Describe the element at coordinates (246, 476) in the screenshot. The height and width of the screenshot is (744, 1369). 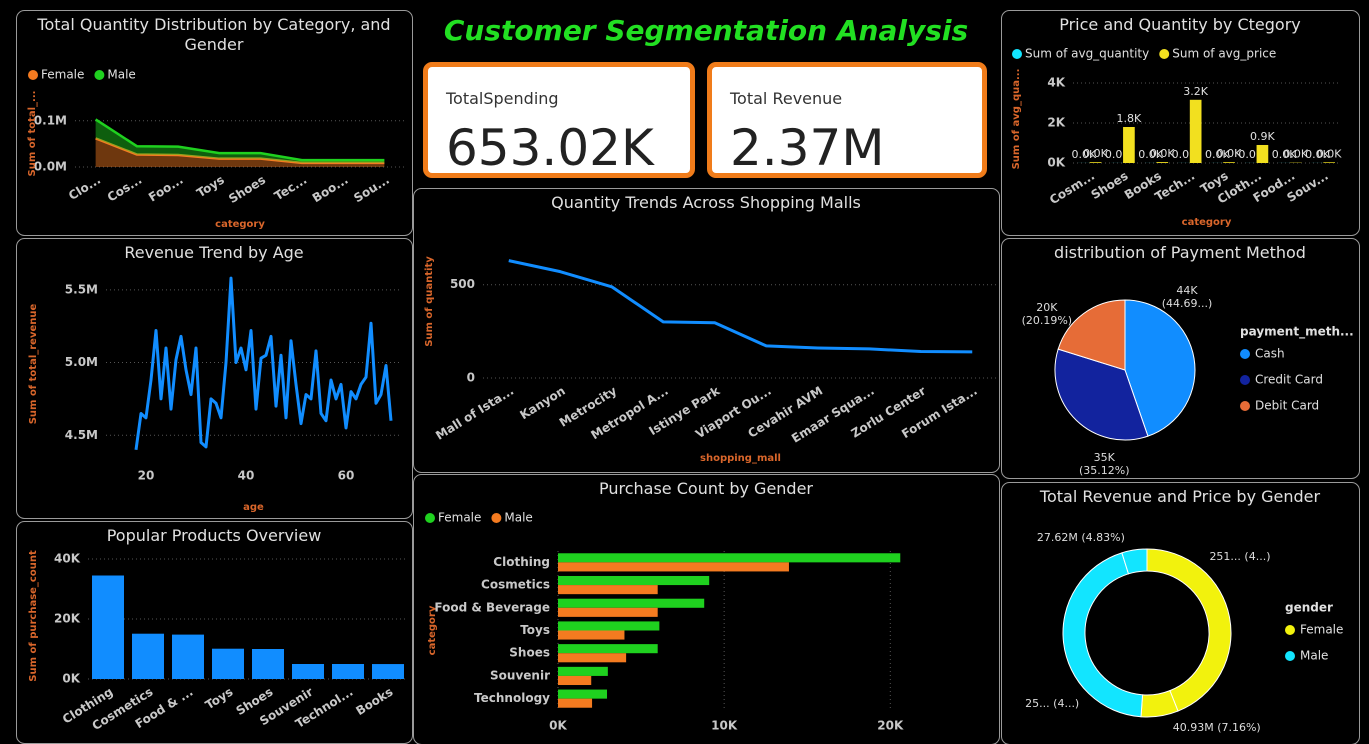
I see `x-tick-label: 40` at that location.